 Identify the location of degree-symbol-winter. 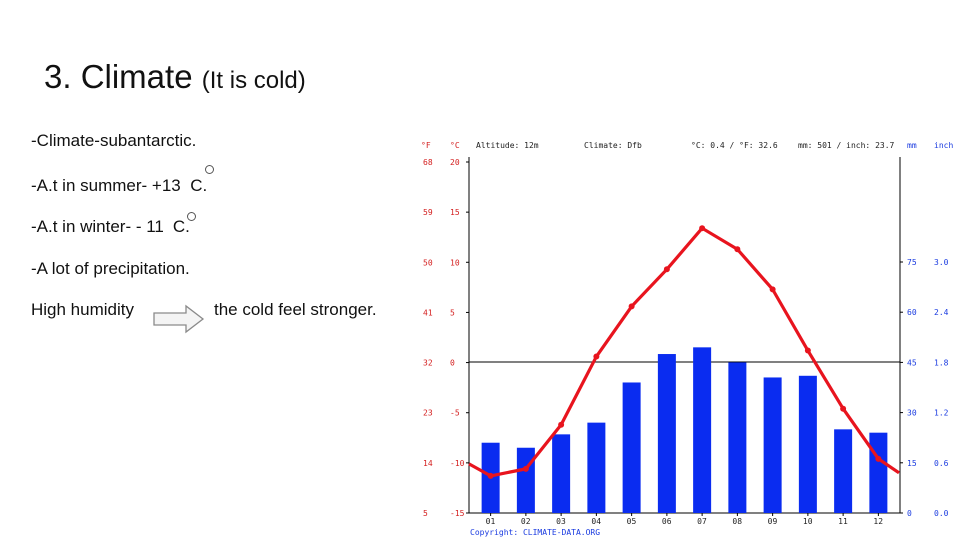
(191, 216).